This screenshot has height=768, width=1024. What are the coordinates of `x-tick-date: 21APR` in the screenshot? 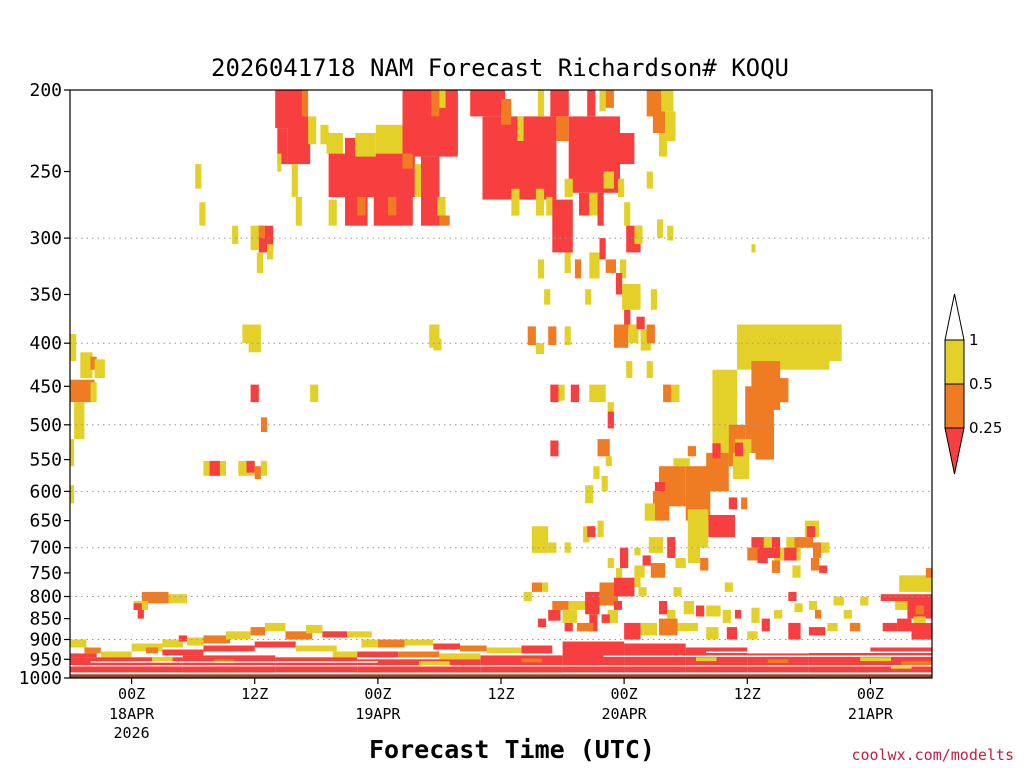 It's located at (871, 714).